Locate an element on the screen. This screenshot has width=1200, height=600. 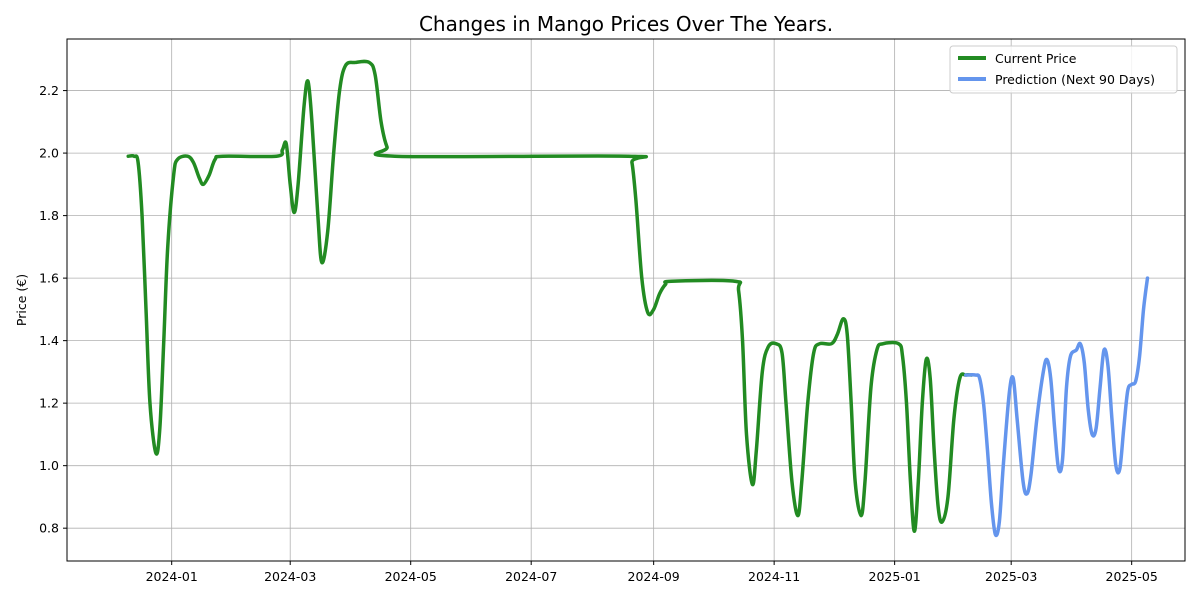
y-tick-label: 1.2 is located at coordinates (49, 403).